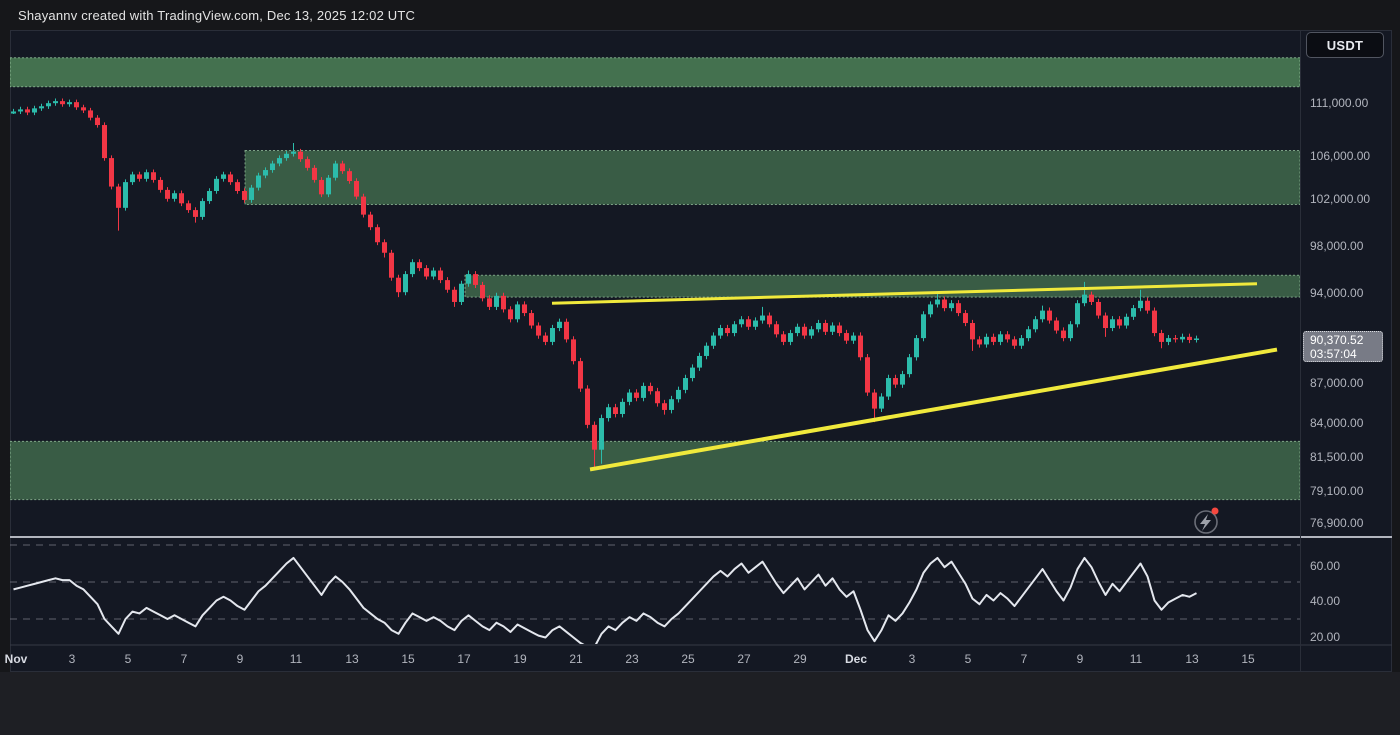 The image size is (1400, 735). I want to click on lightning-bolt-icon, so click(1205, 522).